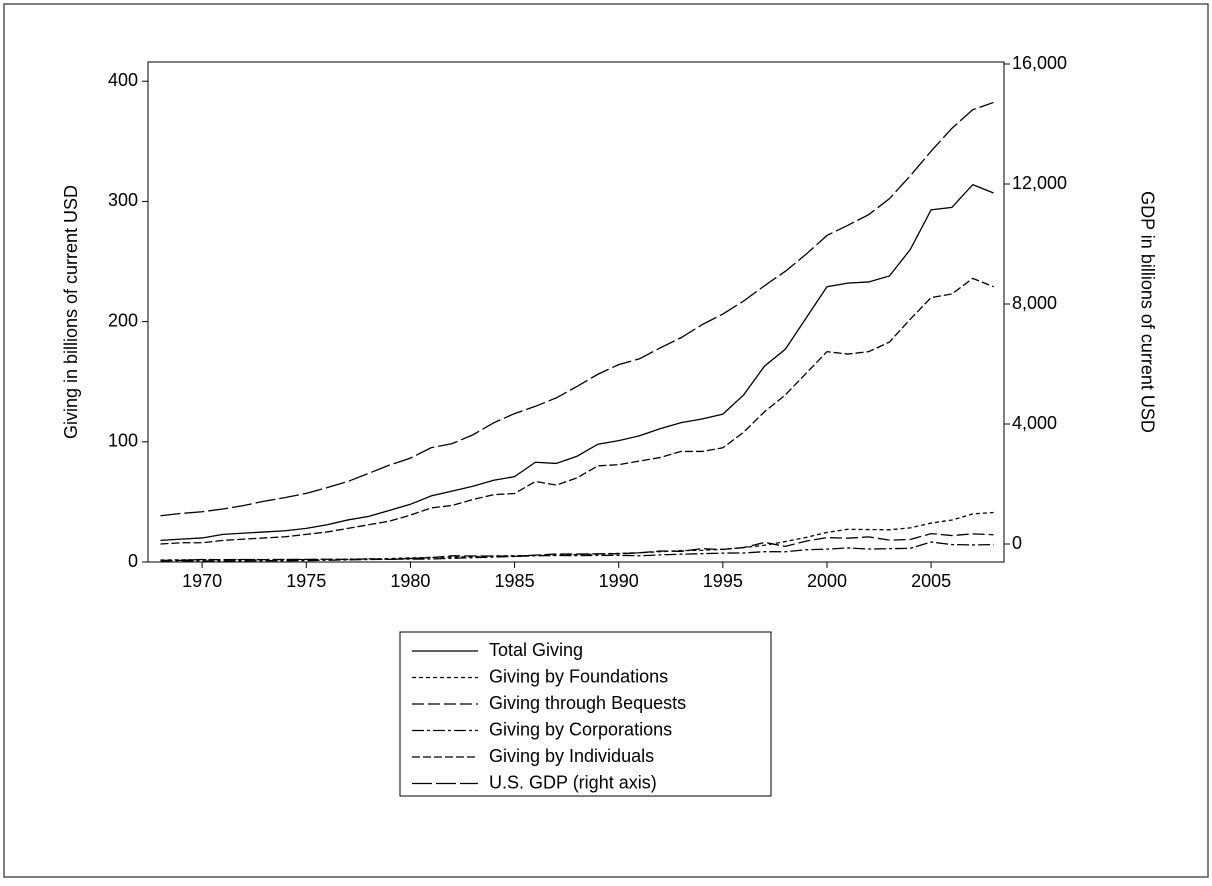 The height and width of the screenshot is (886, 1212). Describe the element at coordinates (587, 703) in the screenshot. I see `legend-label: Giving through Bequests` at that location.